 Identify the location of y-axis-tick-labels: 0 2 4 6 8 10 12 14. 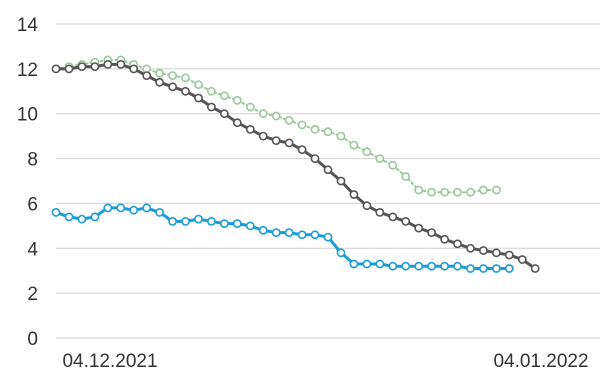
(28, 182).